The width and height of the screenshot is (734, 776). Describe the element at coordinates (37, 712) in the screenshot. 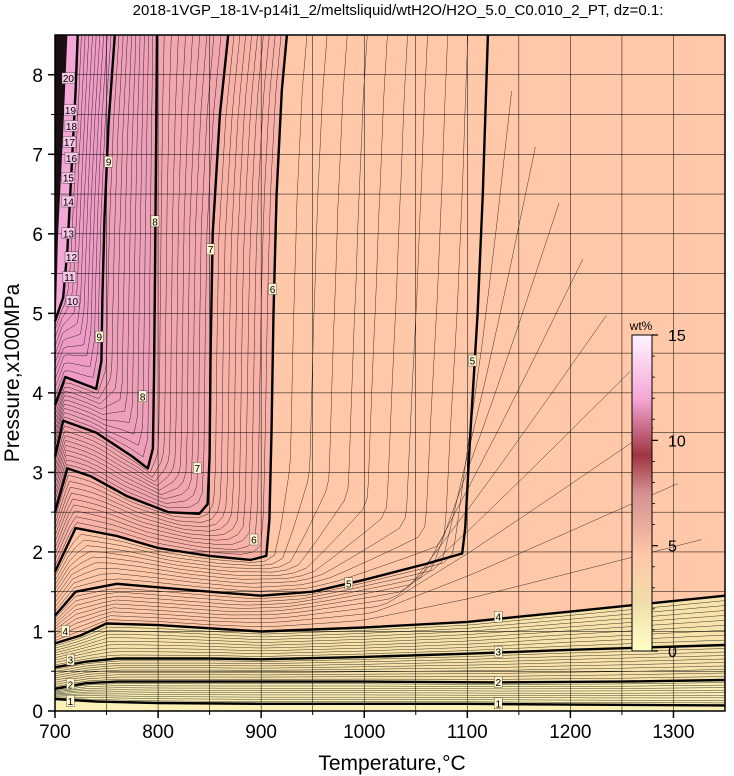

I see `y-tick-label: 0` at that location.